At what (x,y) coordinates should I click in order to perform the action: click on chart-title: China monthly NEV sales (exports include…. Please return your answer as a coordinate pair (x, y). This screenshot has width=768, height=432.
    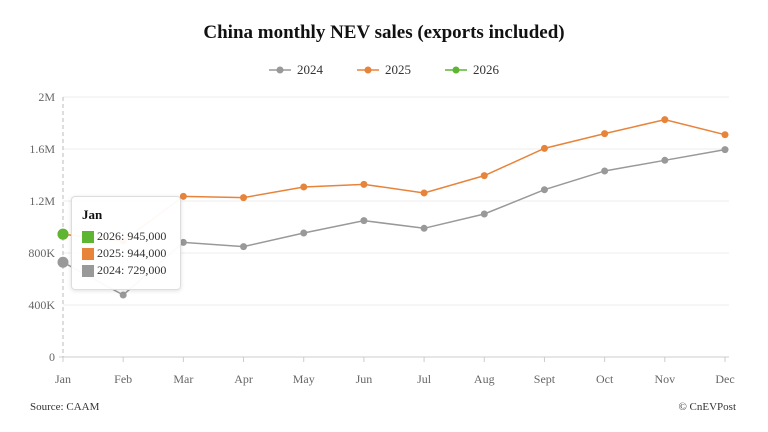
    Looking at the image, I should click on (384, 32).